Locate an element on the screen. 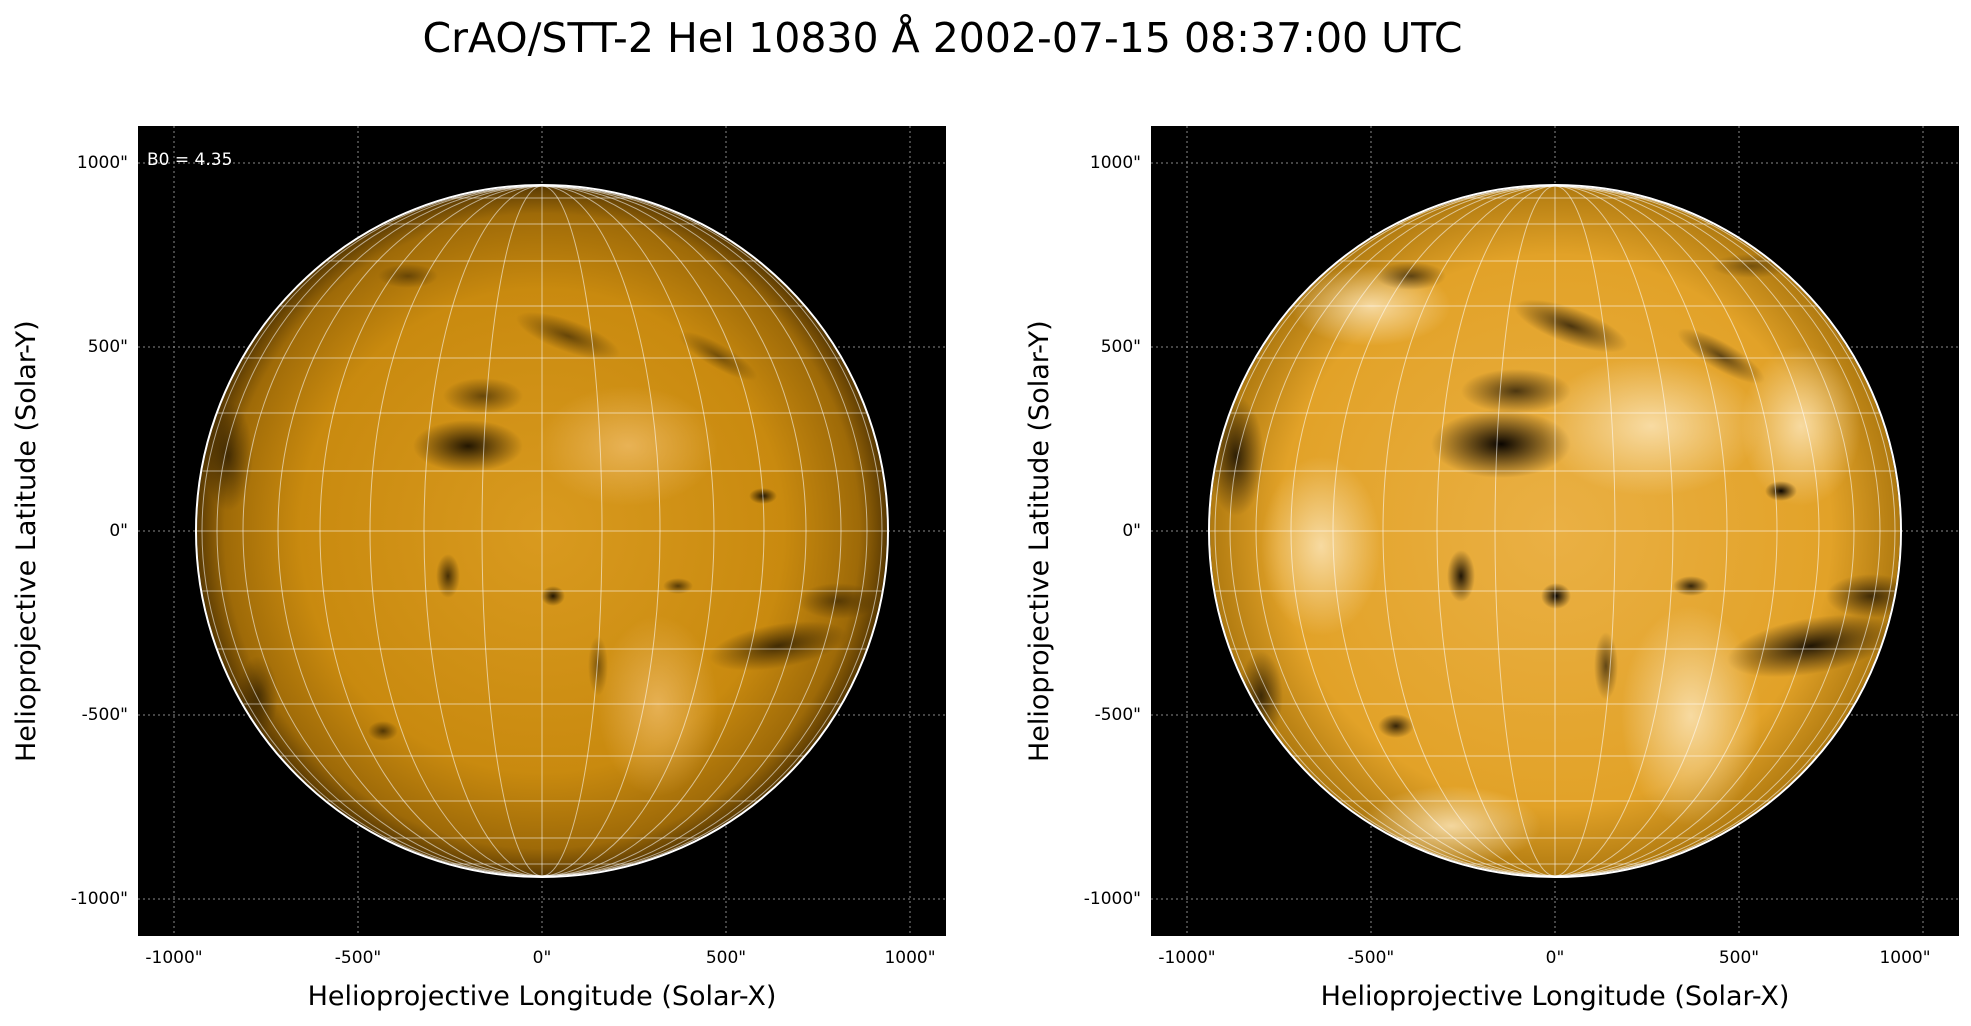 The height and width of the screenshot is (1026, 1971). left-xtick-minus1000: -1000" is located at coordinates (174, 958).